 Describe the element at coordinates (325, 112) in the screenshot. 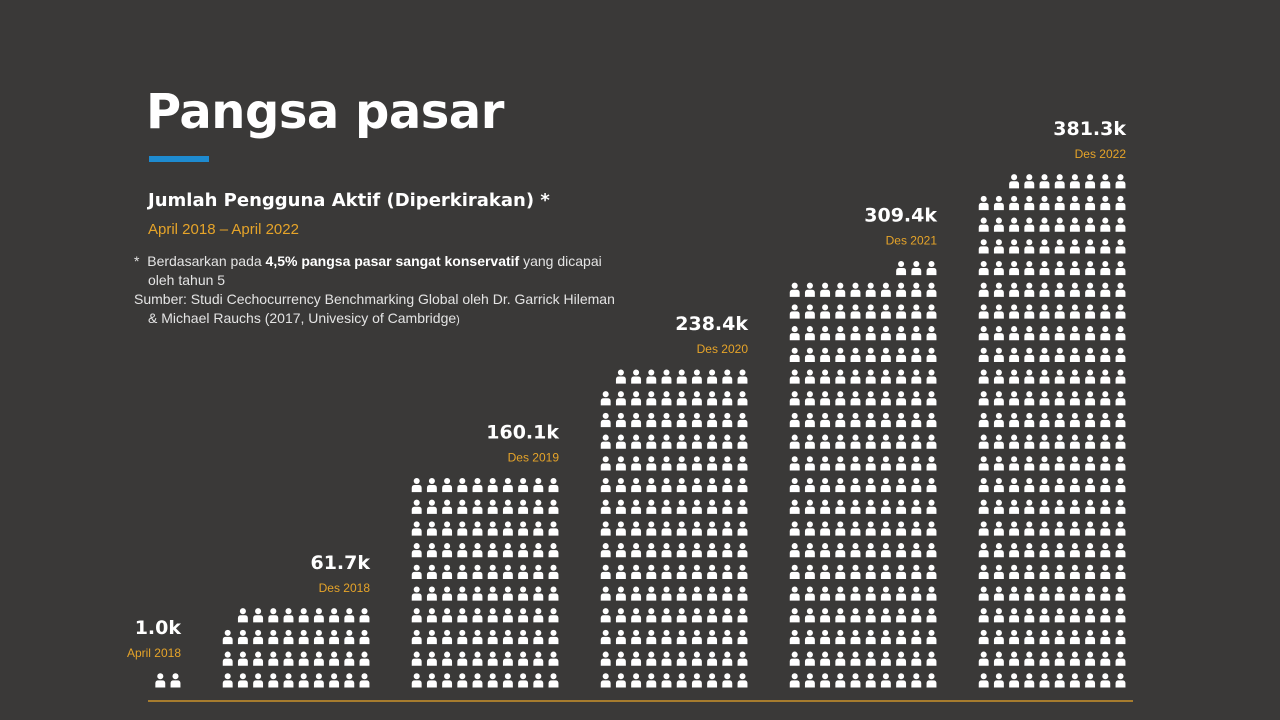

I see `page-title: Pangsa pasar` at that location.